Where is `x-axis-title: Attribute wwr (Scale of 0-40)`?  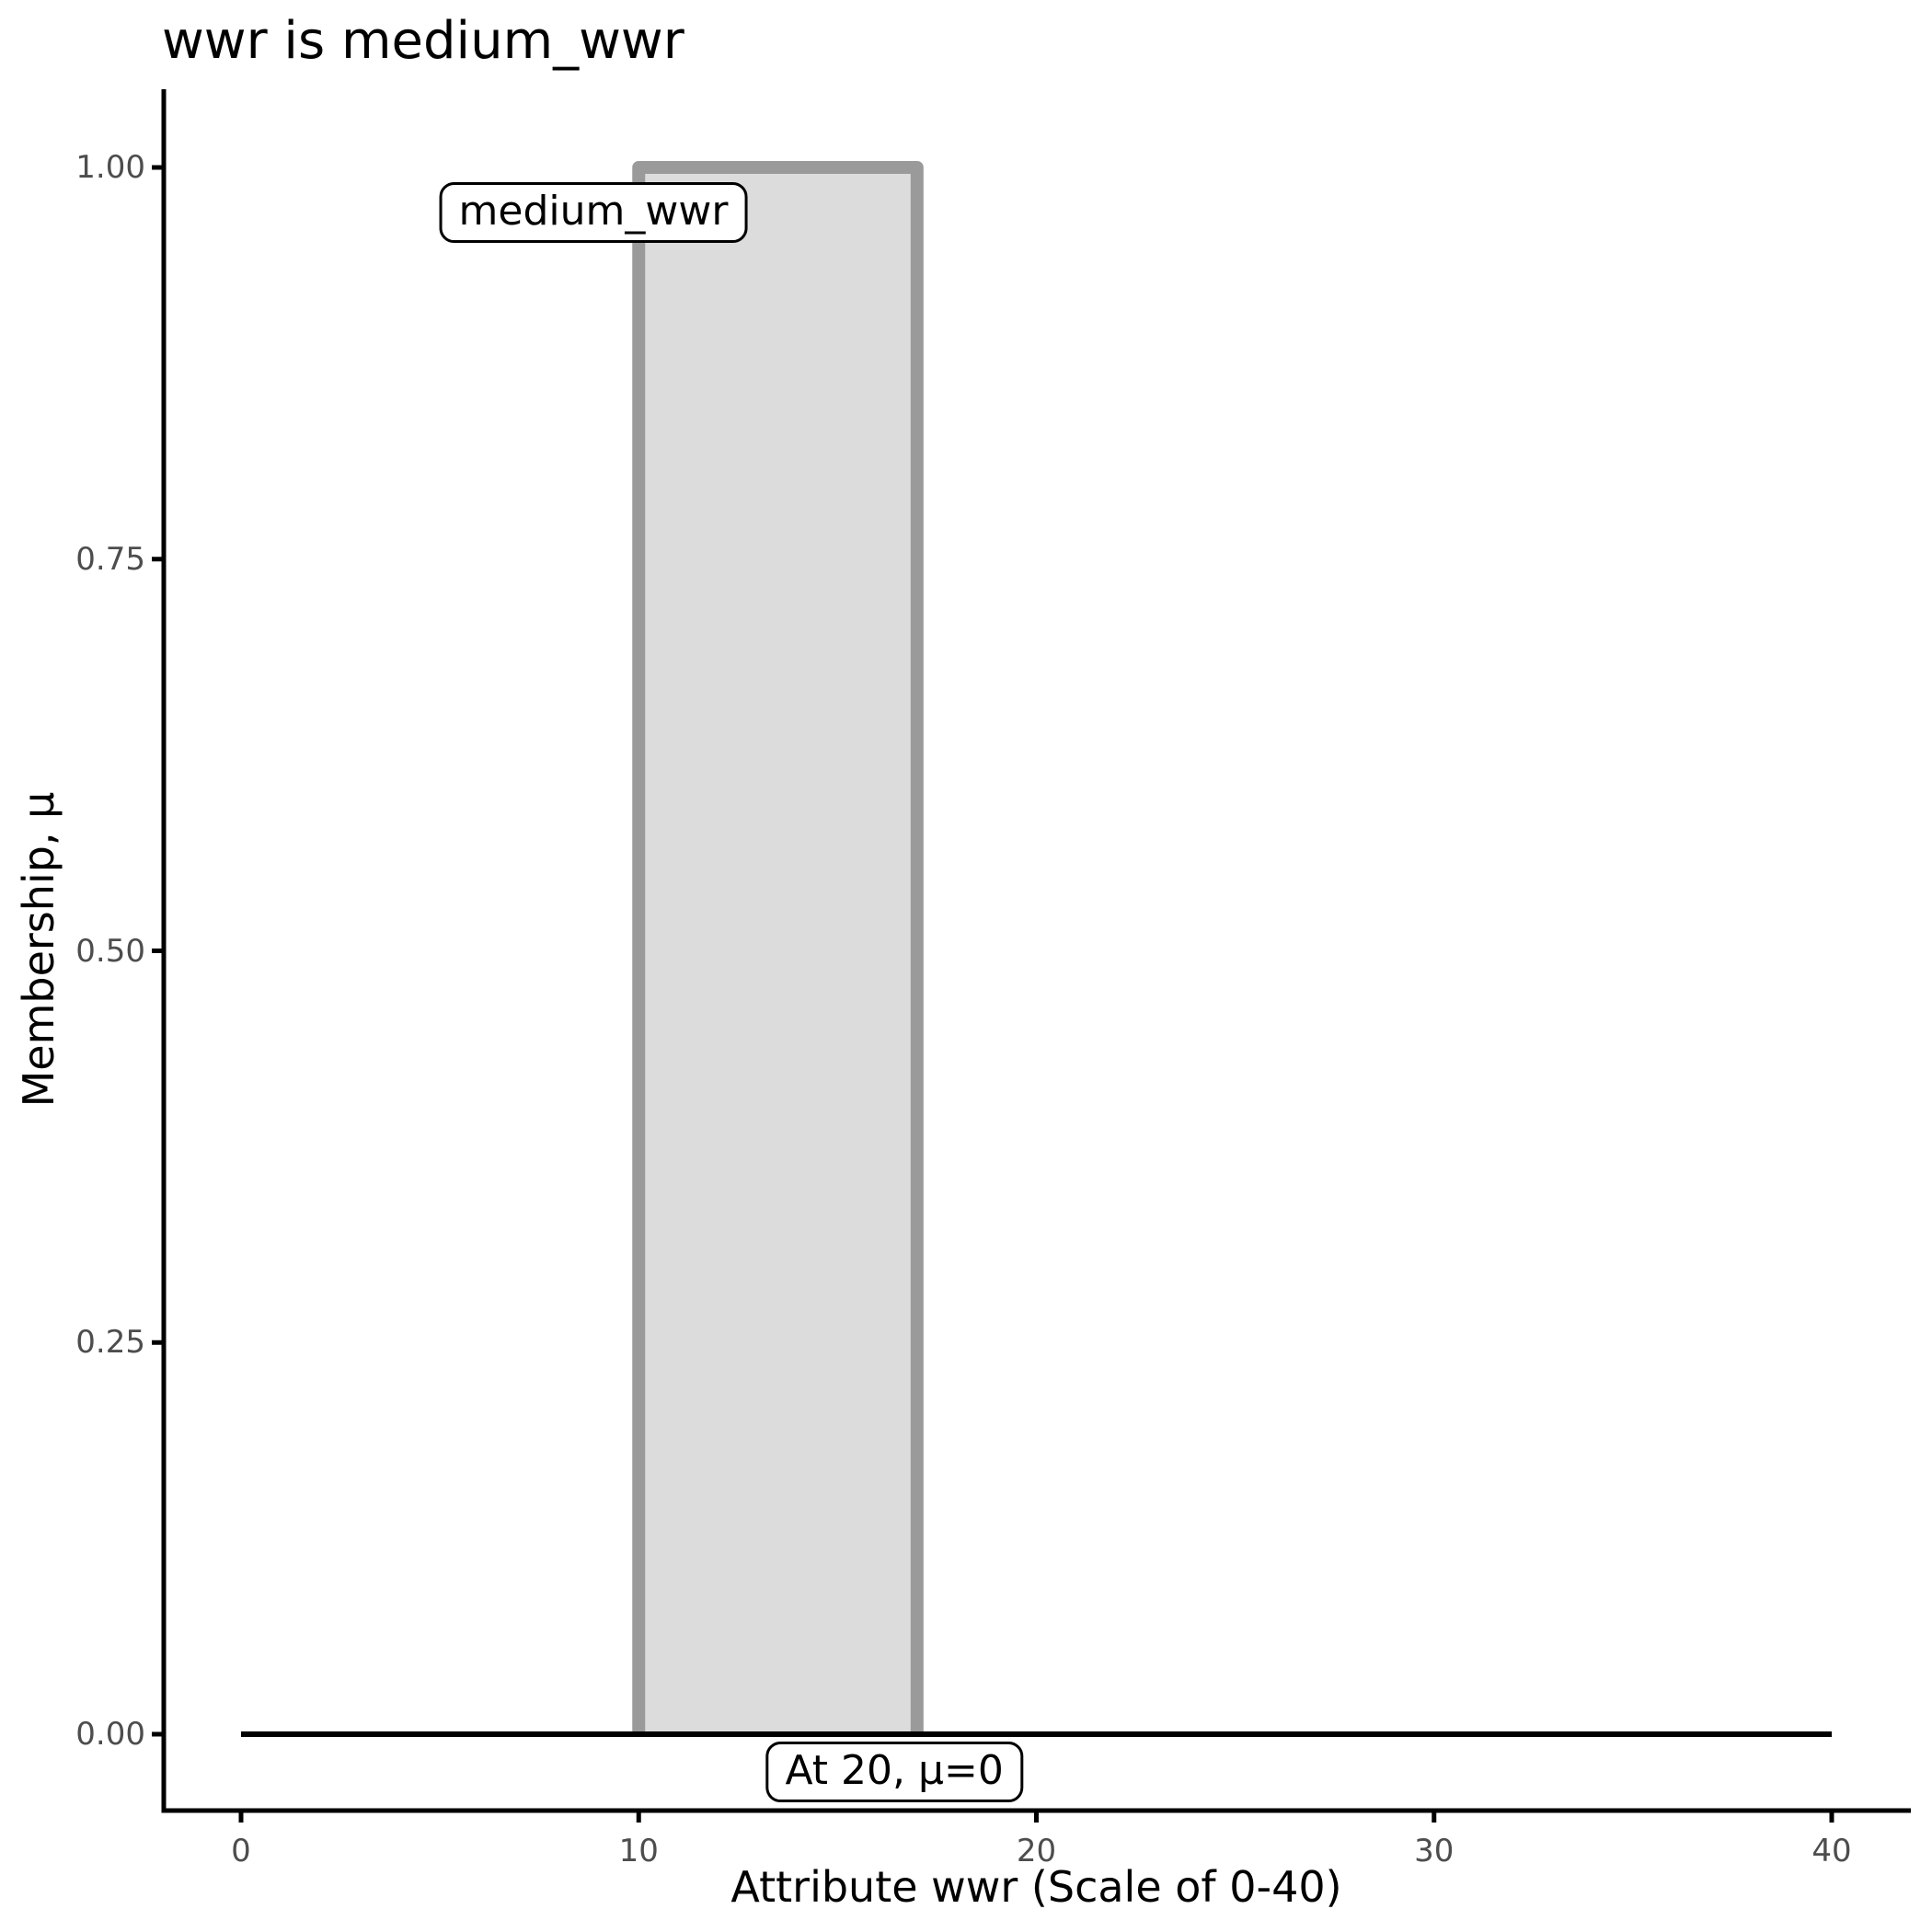 x-axis-title: Attribute wwr (Scale of 0-40) is located at coordinates (1036, 1887).